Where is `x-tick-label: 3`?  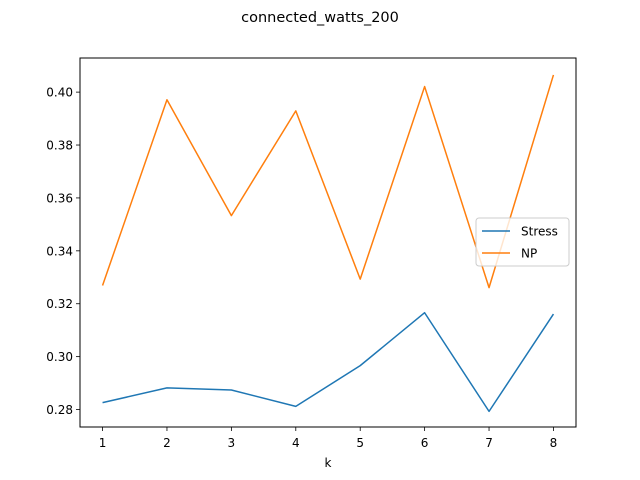
x-tick-label: 3 is located at coordinates (232, 443).